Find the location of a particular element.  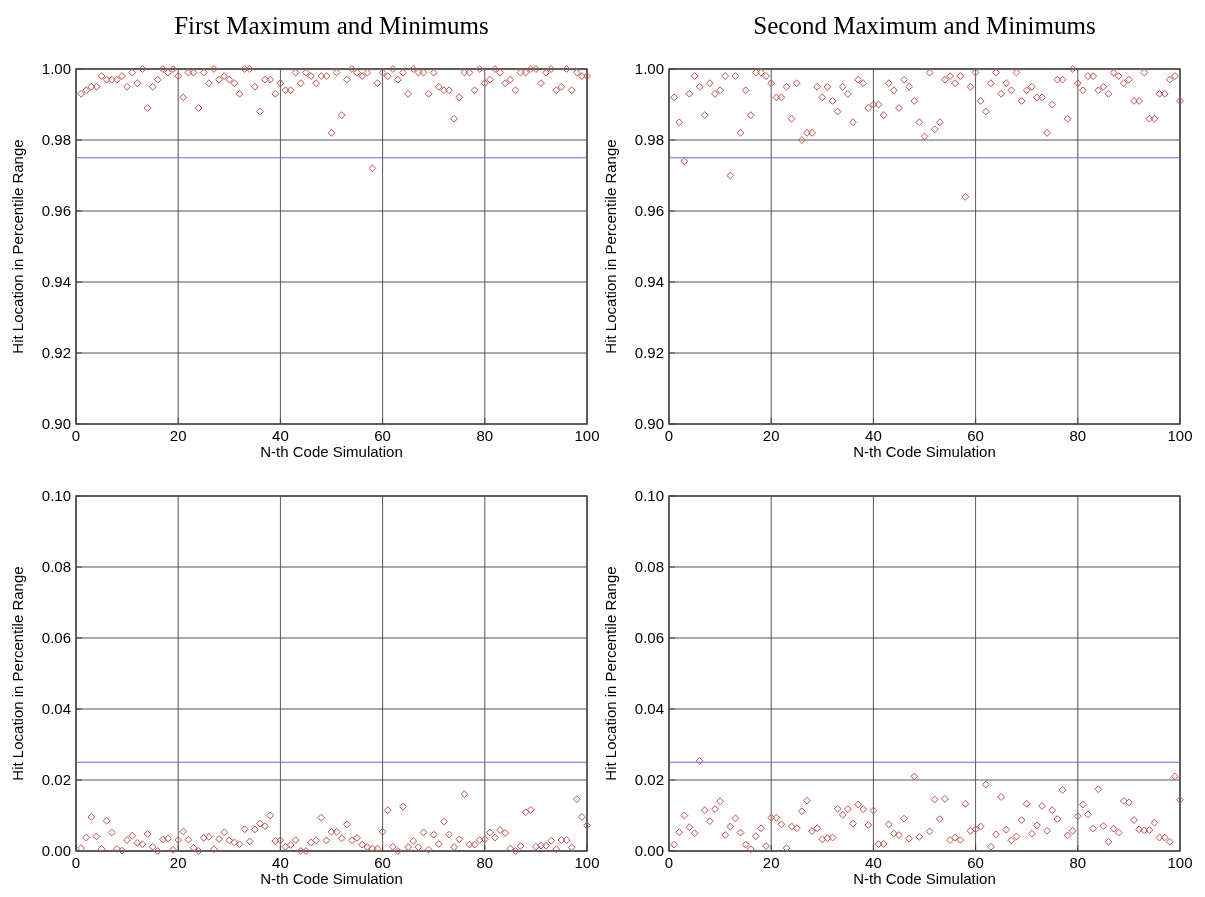

chart-title: Second Maximum and Minimums is located at coordinates (924, 25).